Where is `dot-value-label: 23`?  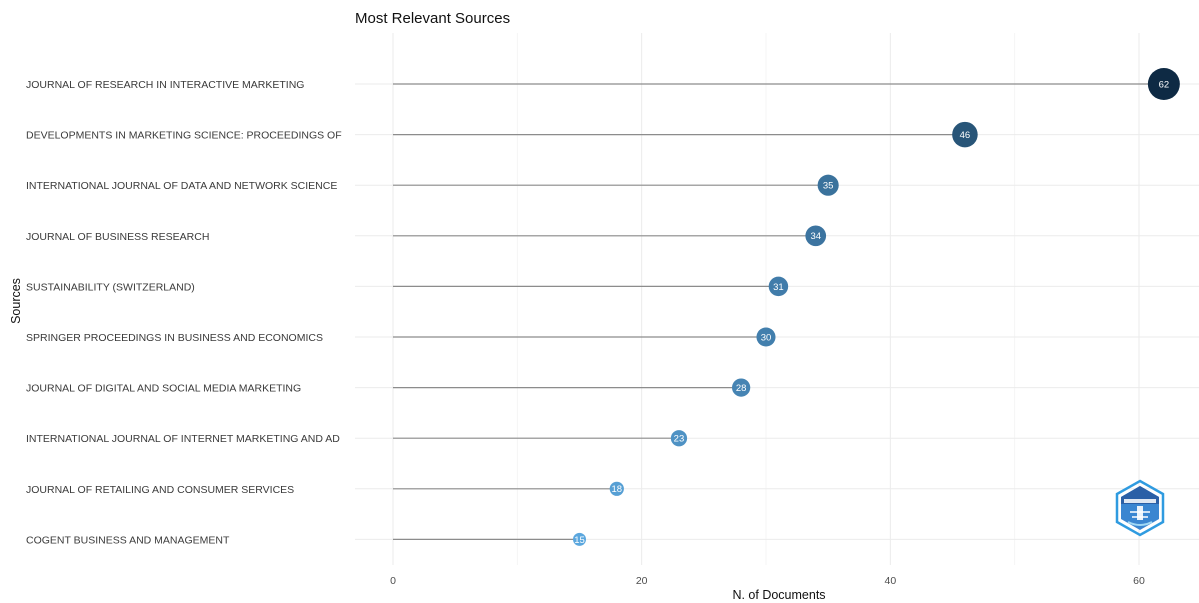
dot-value-label: 23 is located at coordinates (679, 439).